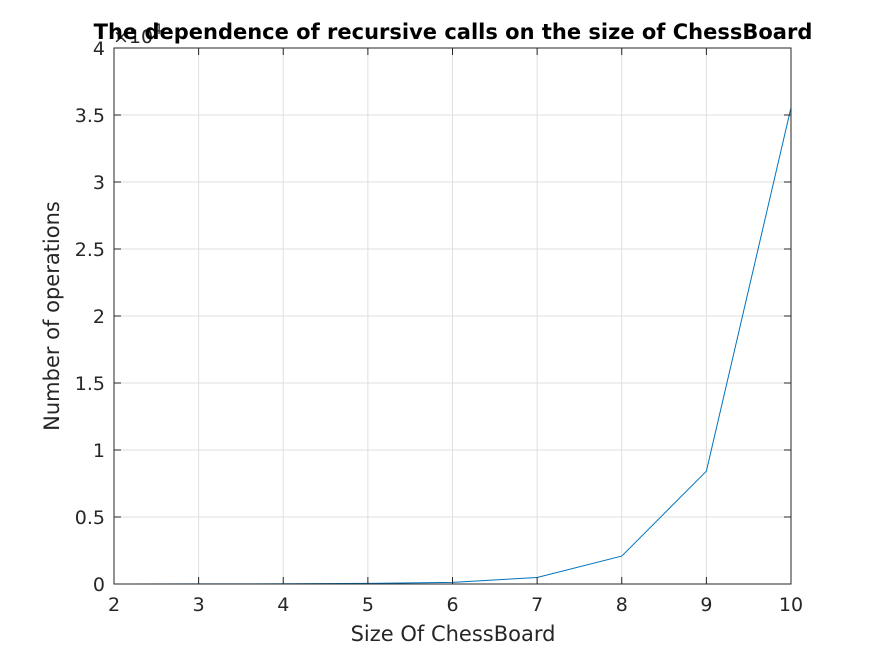 The height and width of the screenshot is (656, 875). I want to click on y-tick-label-0: 0, so click(99, 585).